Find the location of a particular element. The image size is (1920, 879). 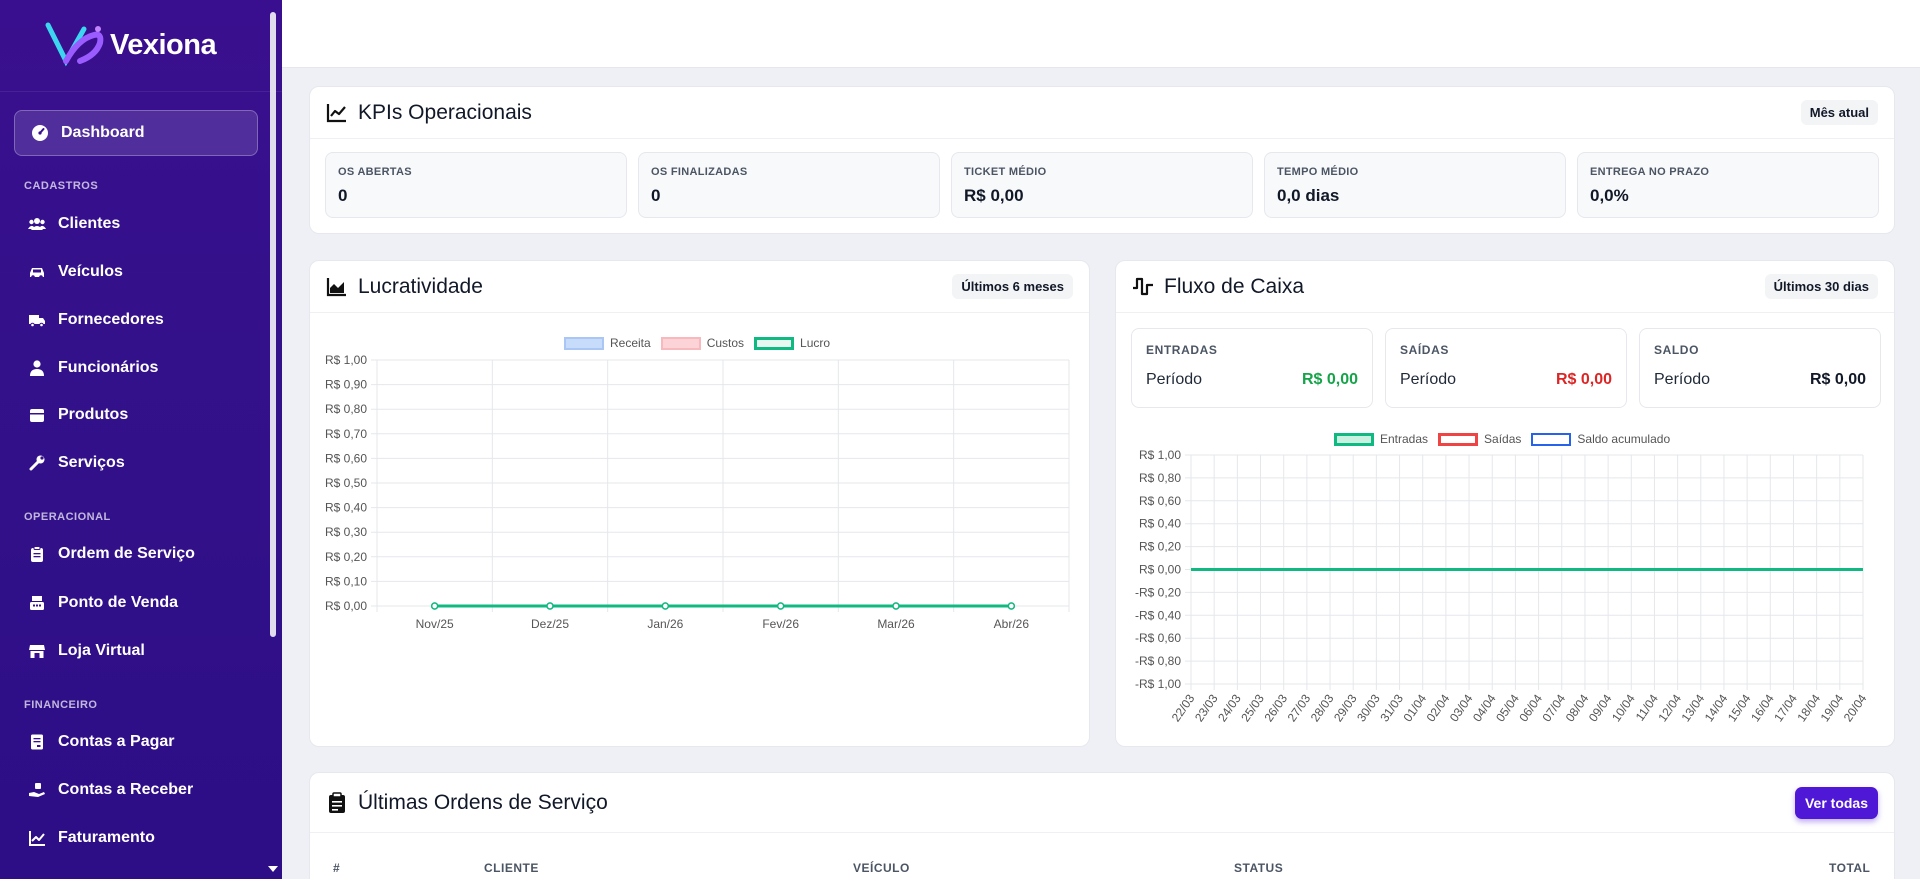

x-tick-label: 17/04 is located at coordinates (1785, 707).